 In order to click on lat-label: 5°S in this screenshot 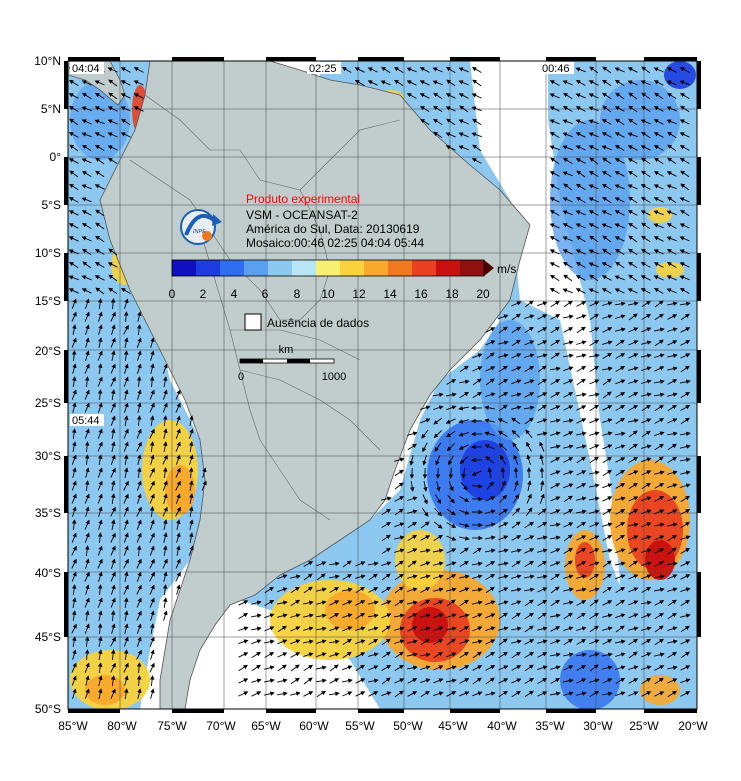, I will do `click(51, 205)`.